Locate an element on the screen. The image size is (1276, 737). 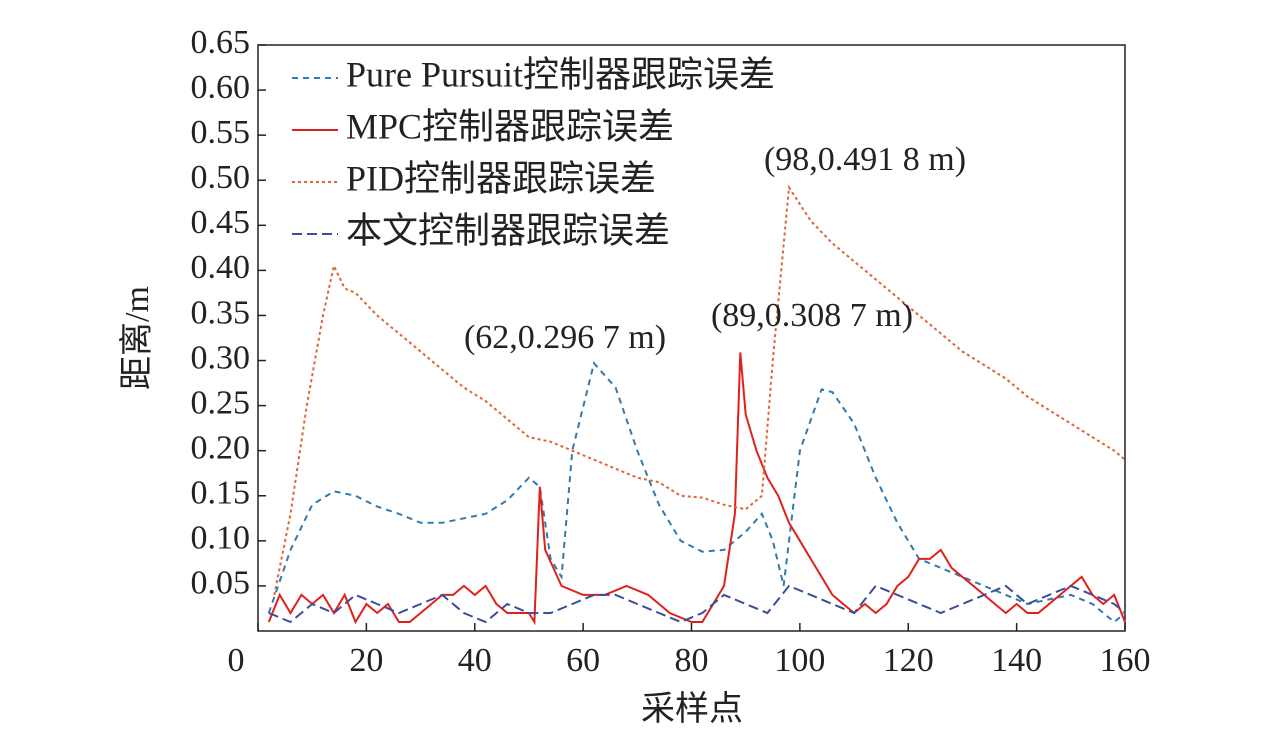
y-tick-label: 0.30 is located at coordinates (221, 357).